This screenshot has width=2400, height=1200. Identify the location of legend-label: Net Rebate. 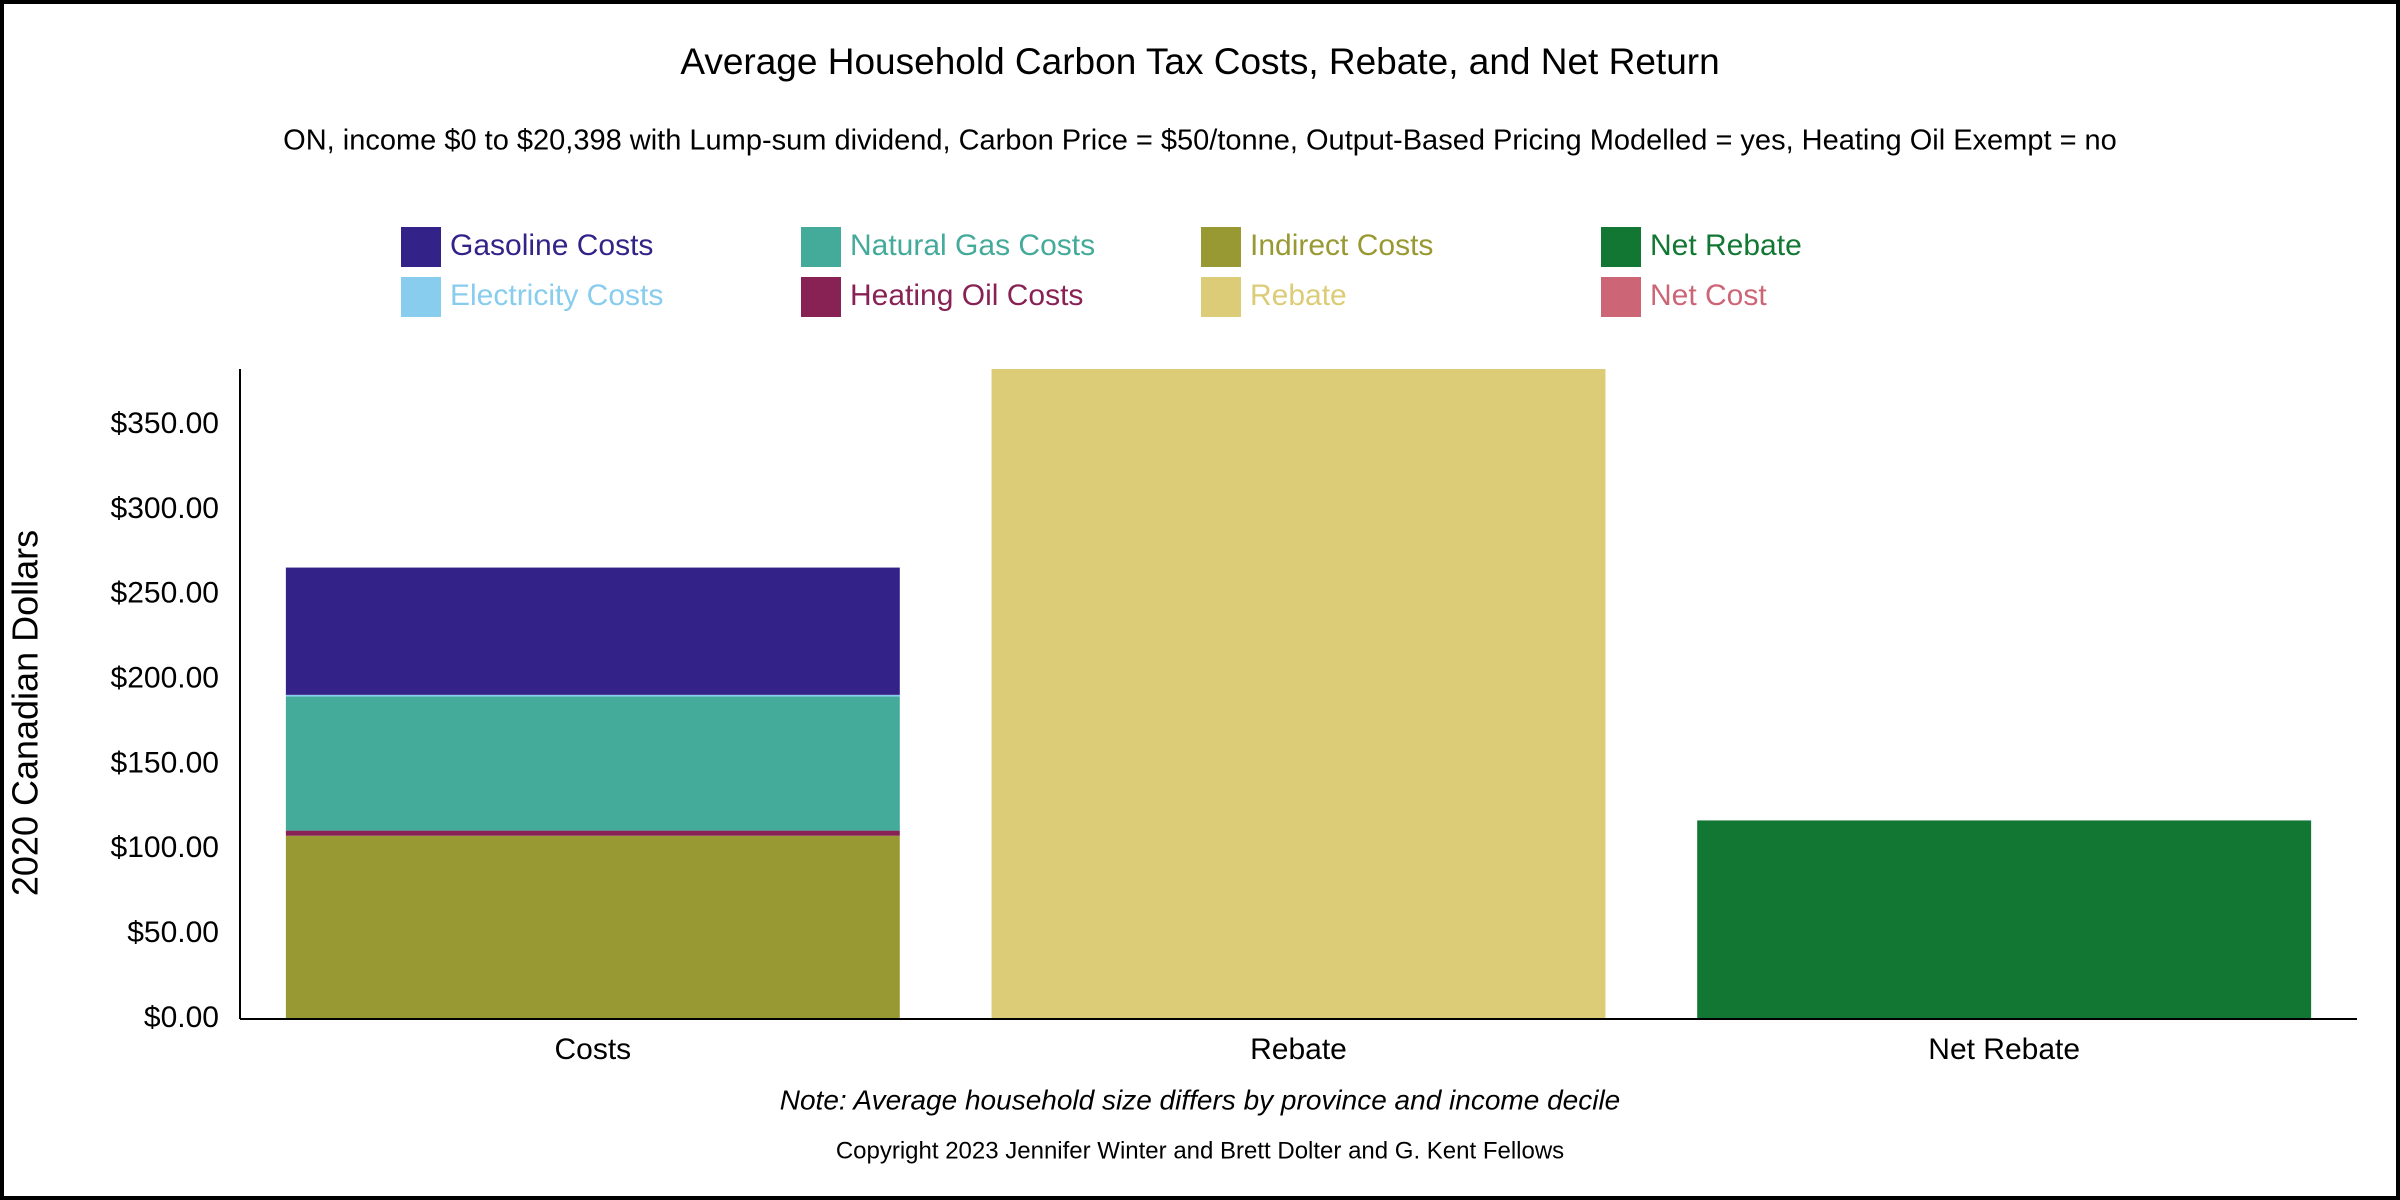
(1726, 245).